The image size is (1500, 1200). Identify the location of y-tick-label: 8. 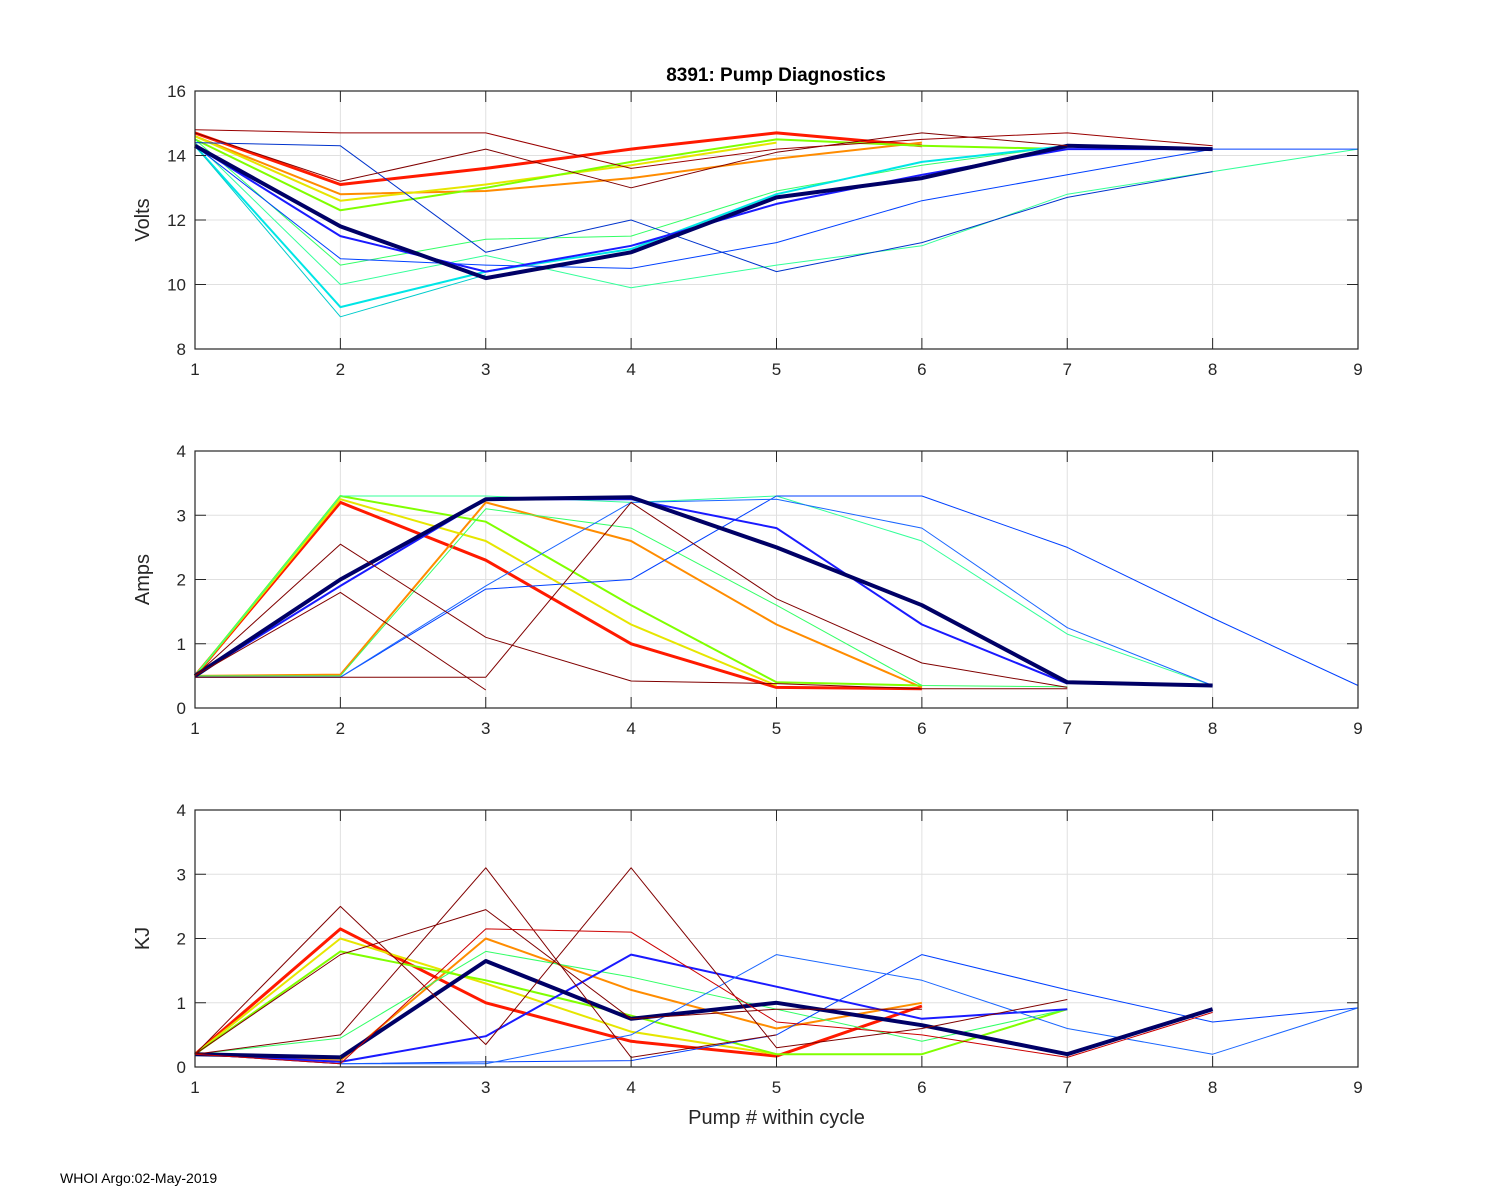
(181, 349).